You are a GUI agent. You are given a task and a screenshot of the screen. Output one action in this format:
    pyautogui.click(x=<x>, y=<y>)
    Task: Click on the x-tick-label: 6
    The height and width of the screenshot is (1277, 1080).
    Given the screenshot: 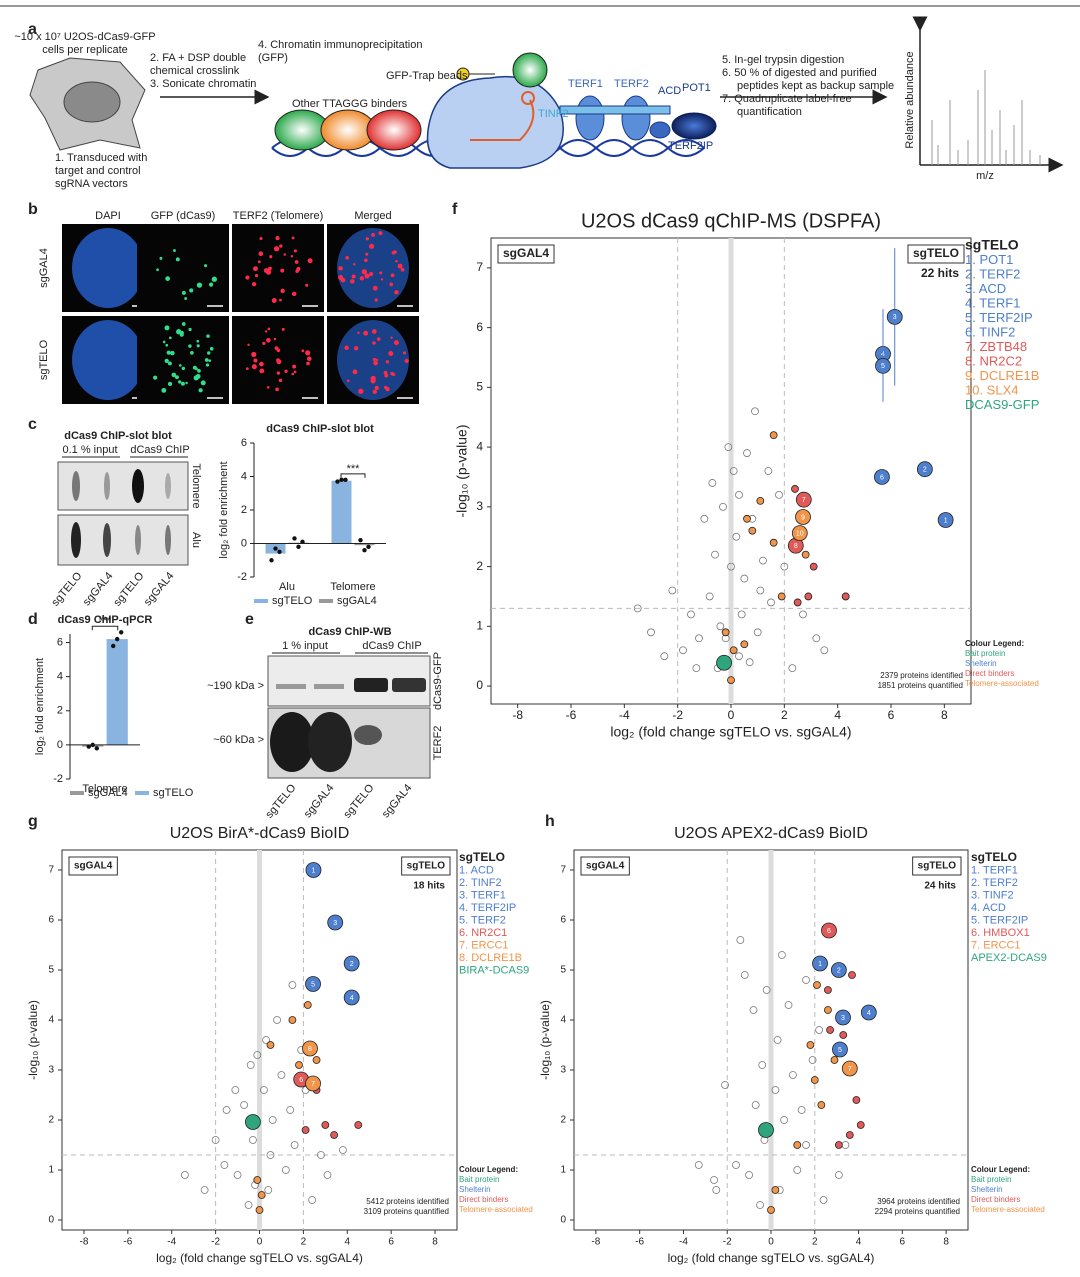 What is the action you would take?
    pyautogui.click(x=903, y=1242)
    